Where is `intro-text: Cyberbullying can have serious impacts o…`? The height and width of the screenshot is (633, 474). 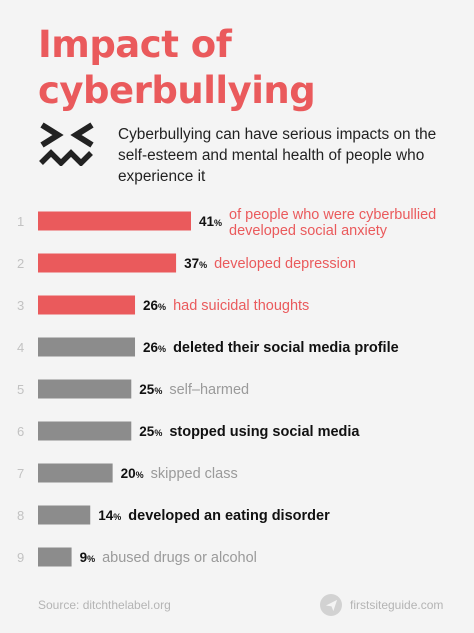 intro-text: Cyberbullying can have serious impacts o… is located at coordinates (277, 155).